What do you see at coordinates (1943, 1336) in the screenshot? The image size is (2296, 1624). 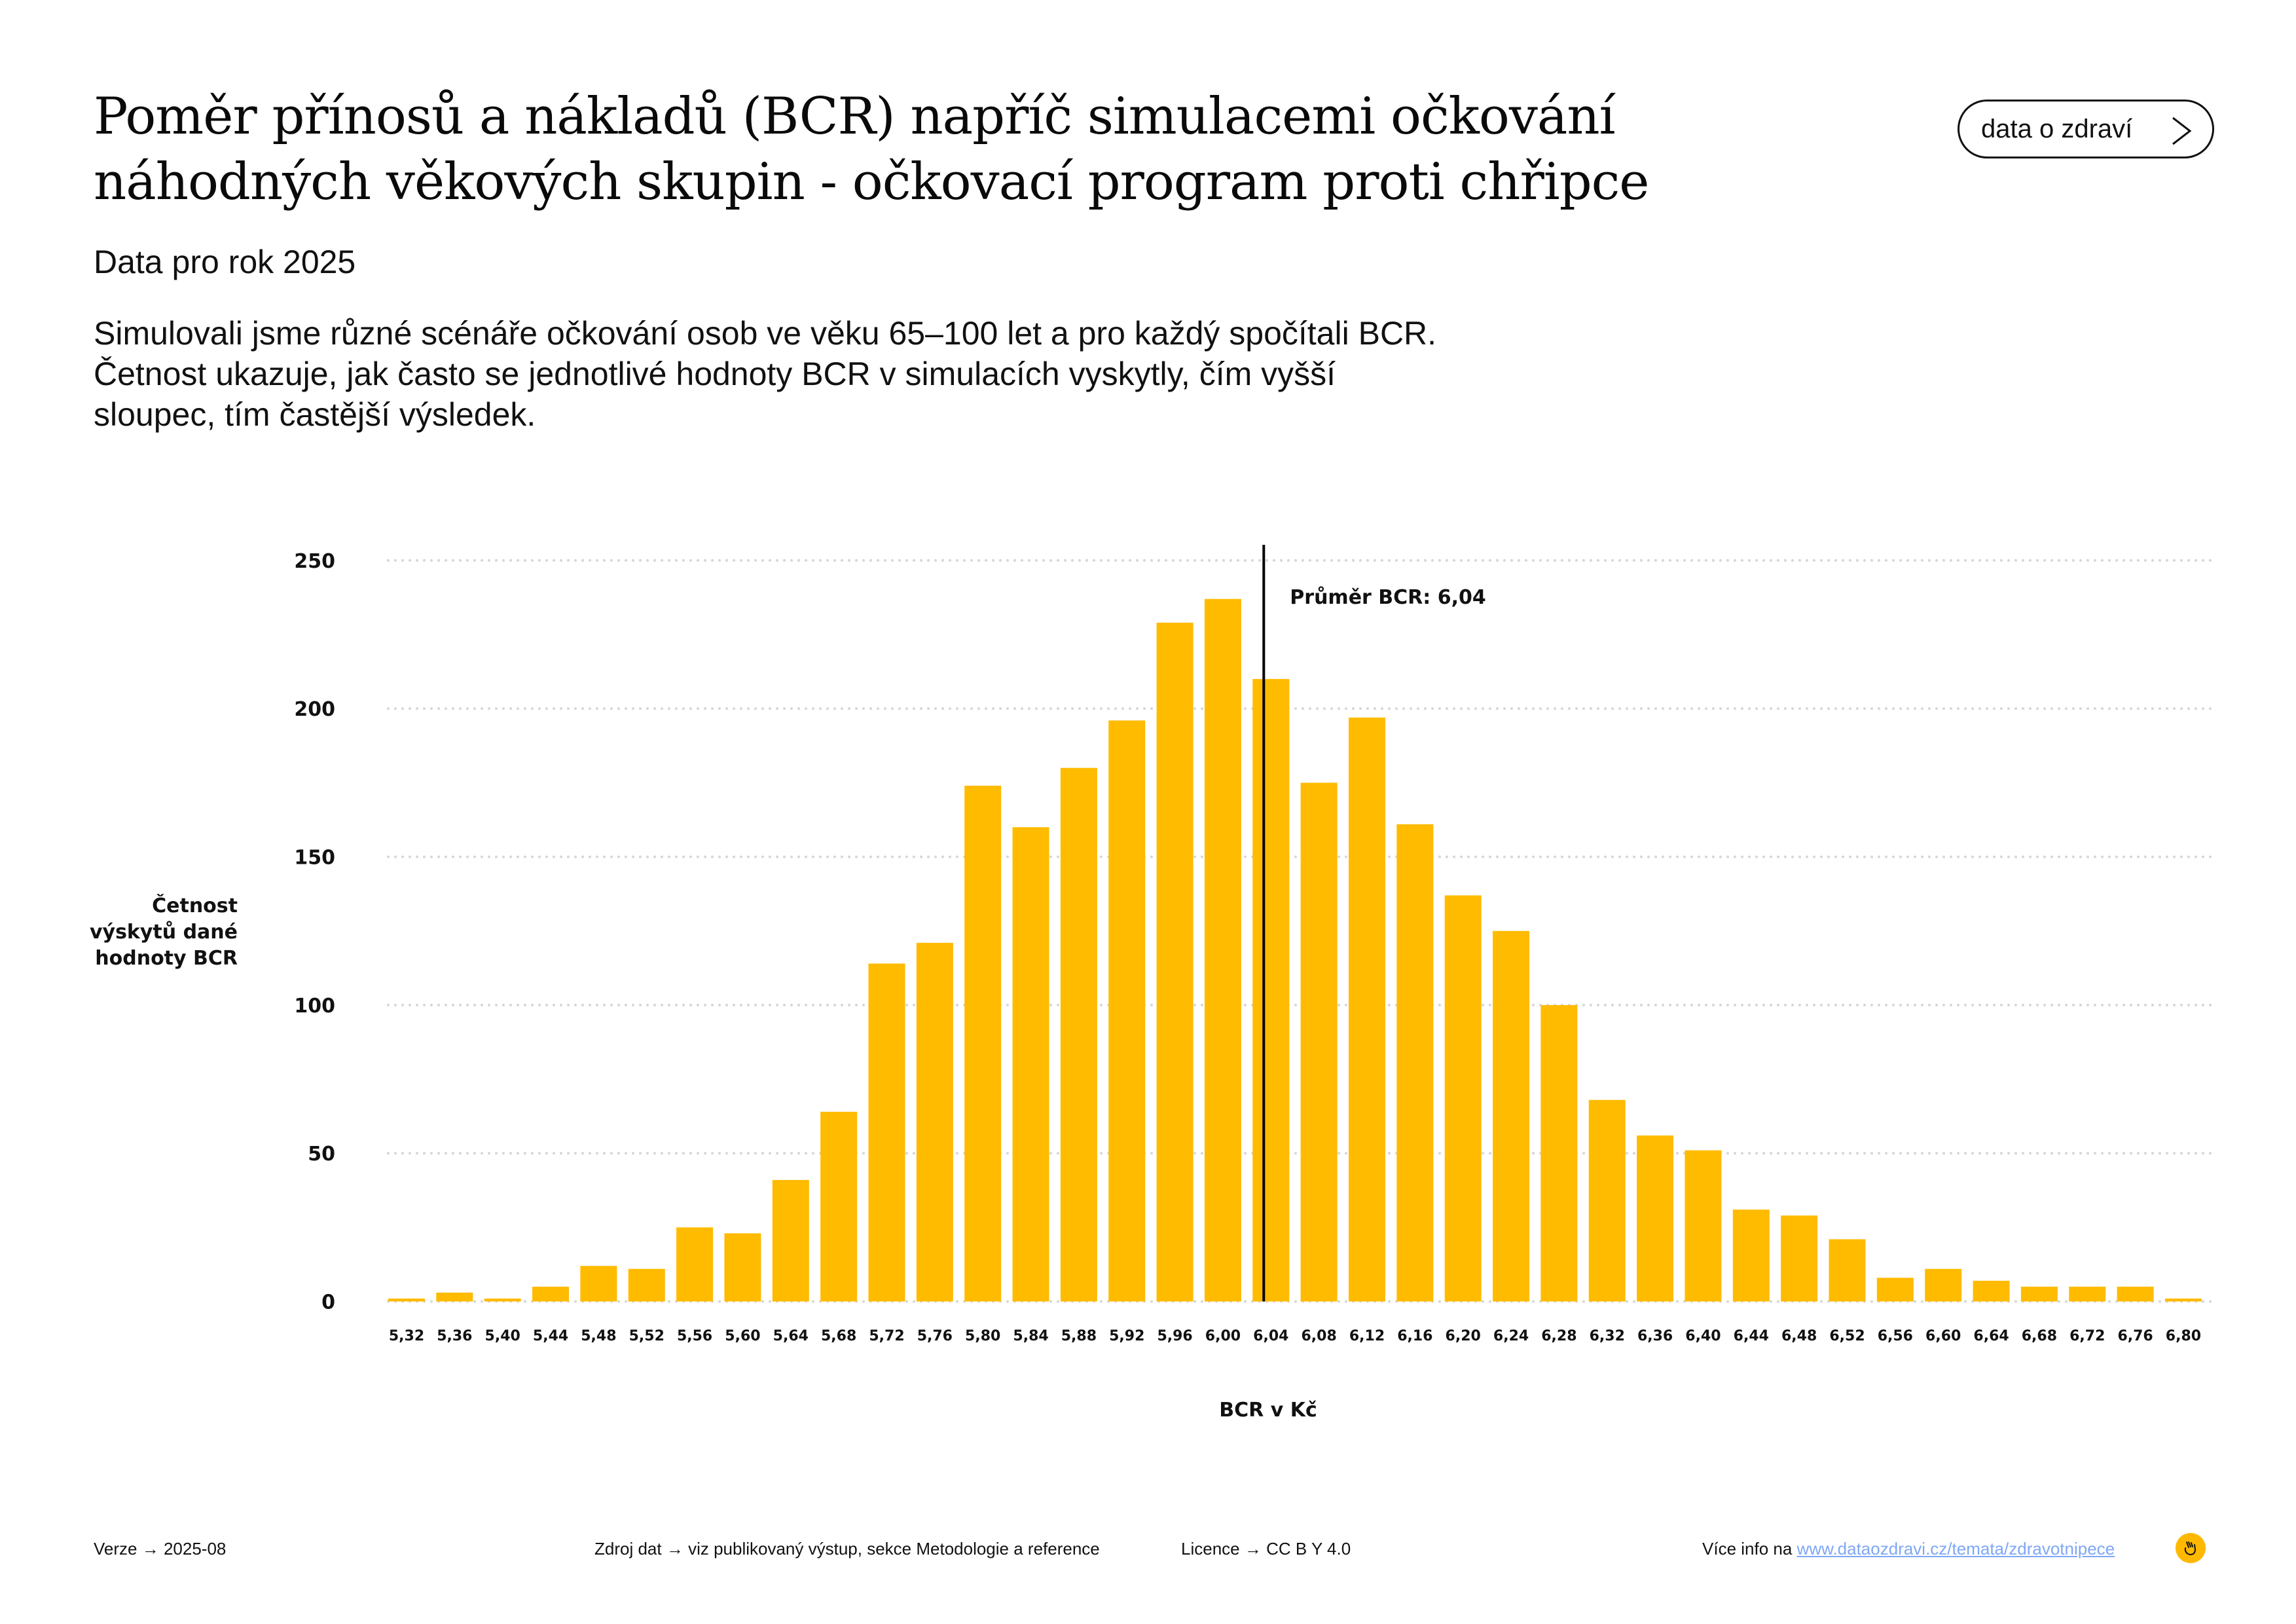 I see `x-tick-label: 6,60` at bounding box center [1943, 1336].